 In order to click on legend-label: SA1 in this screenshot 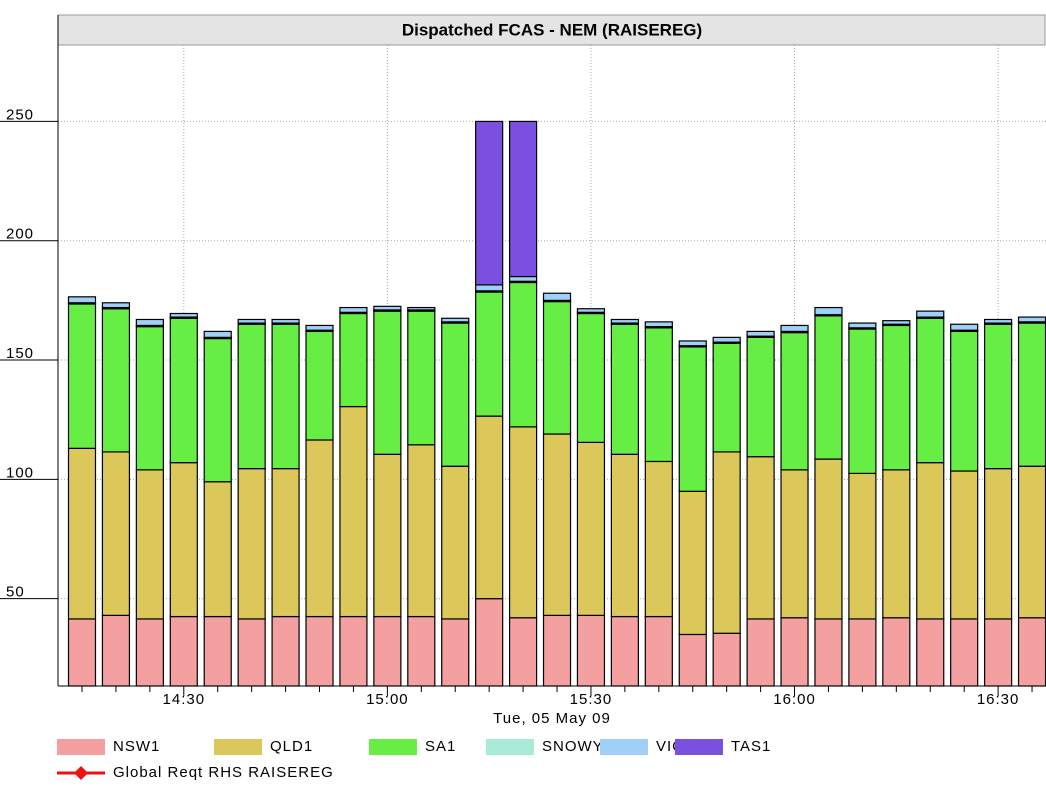, I will do `click(440, 746)`.